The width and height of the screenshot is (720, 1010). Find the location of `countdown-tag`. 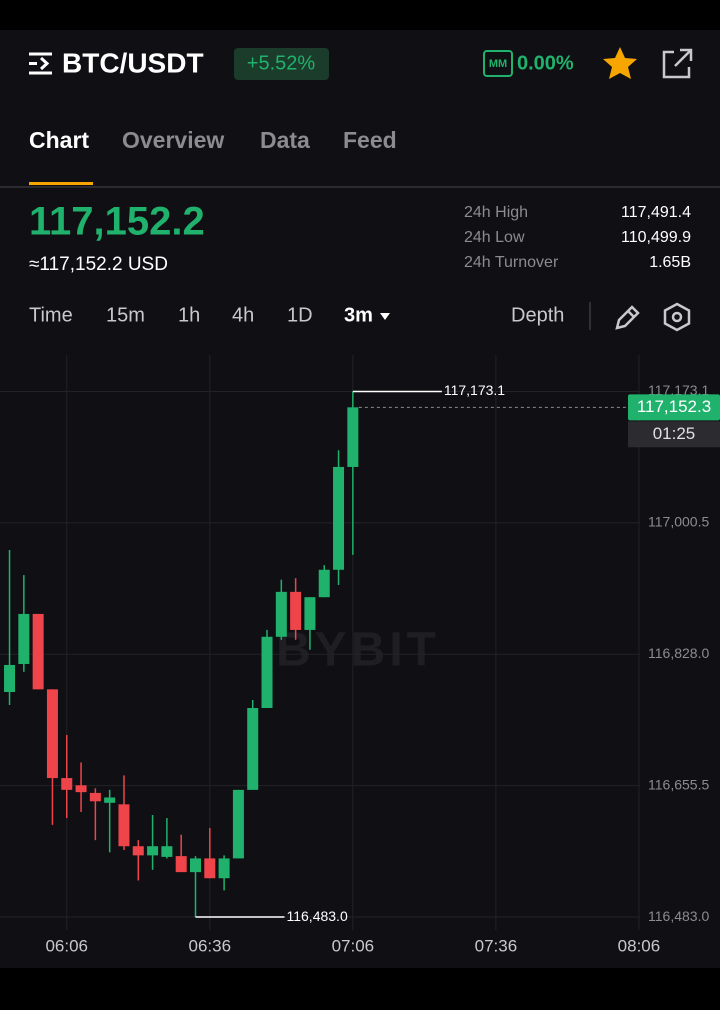

countdown-tag is located at coordinates (674, 434).